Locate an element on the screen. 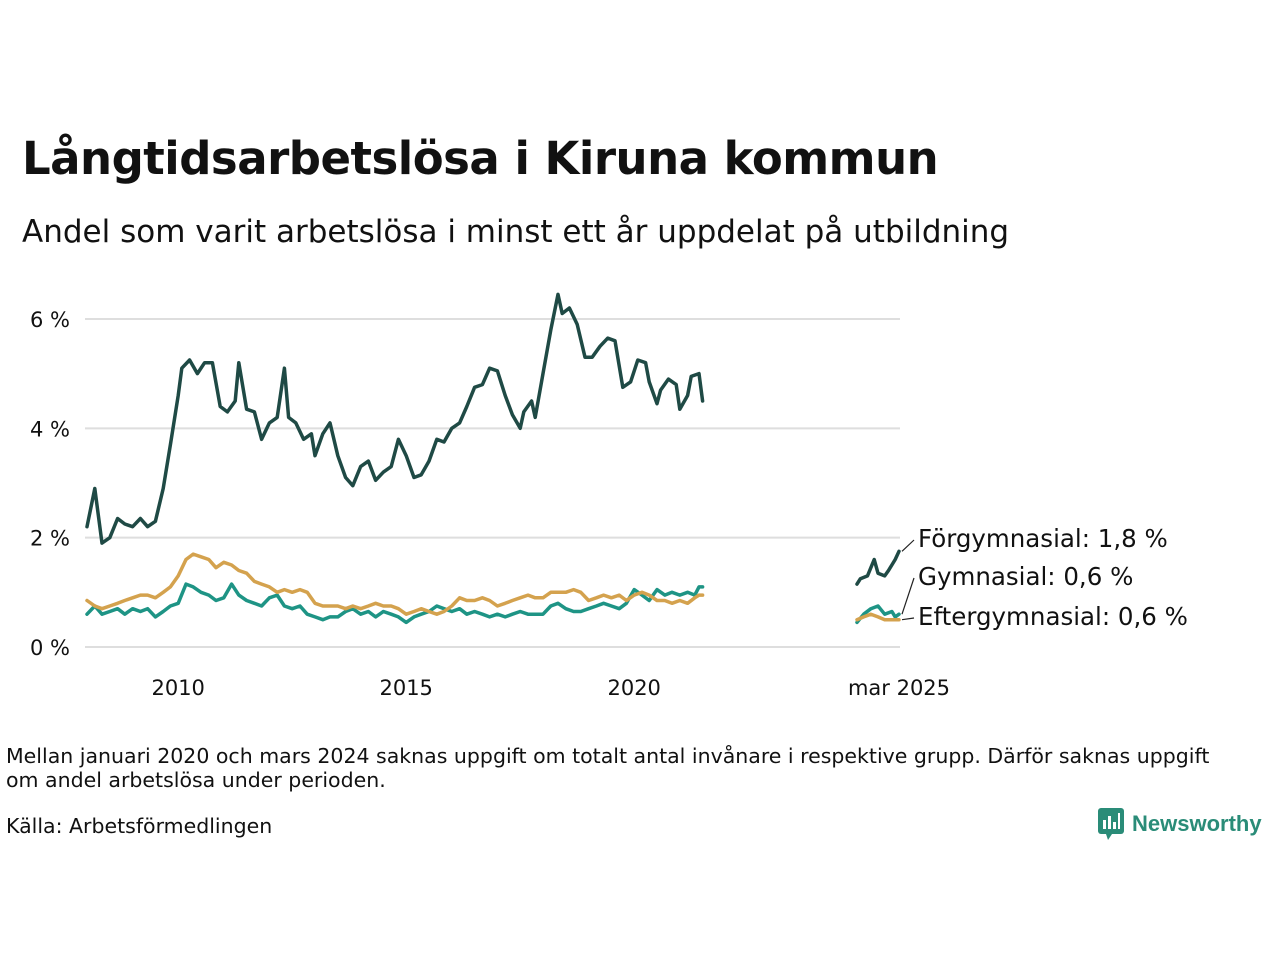 This screenshot has height=960, width=1280. y-tick-label: 0 % is located at coordinates (50, 648).